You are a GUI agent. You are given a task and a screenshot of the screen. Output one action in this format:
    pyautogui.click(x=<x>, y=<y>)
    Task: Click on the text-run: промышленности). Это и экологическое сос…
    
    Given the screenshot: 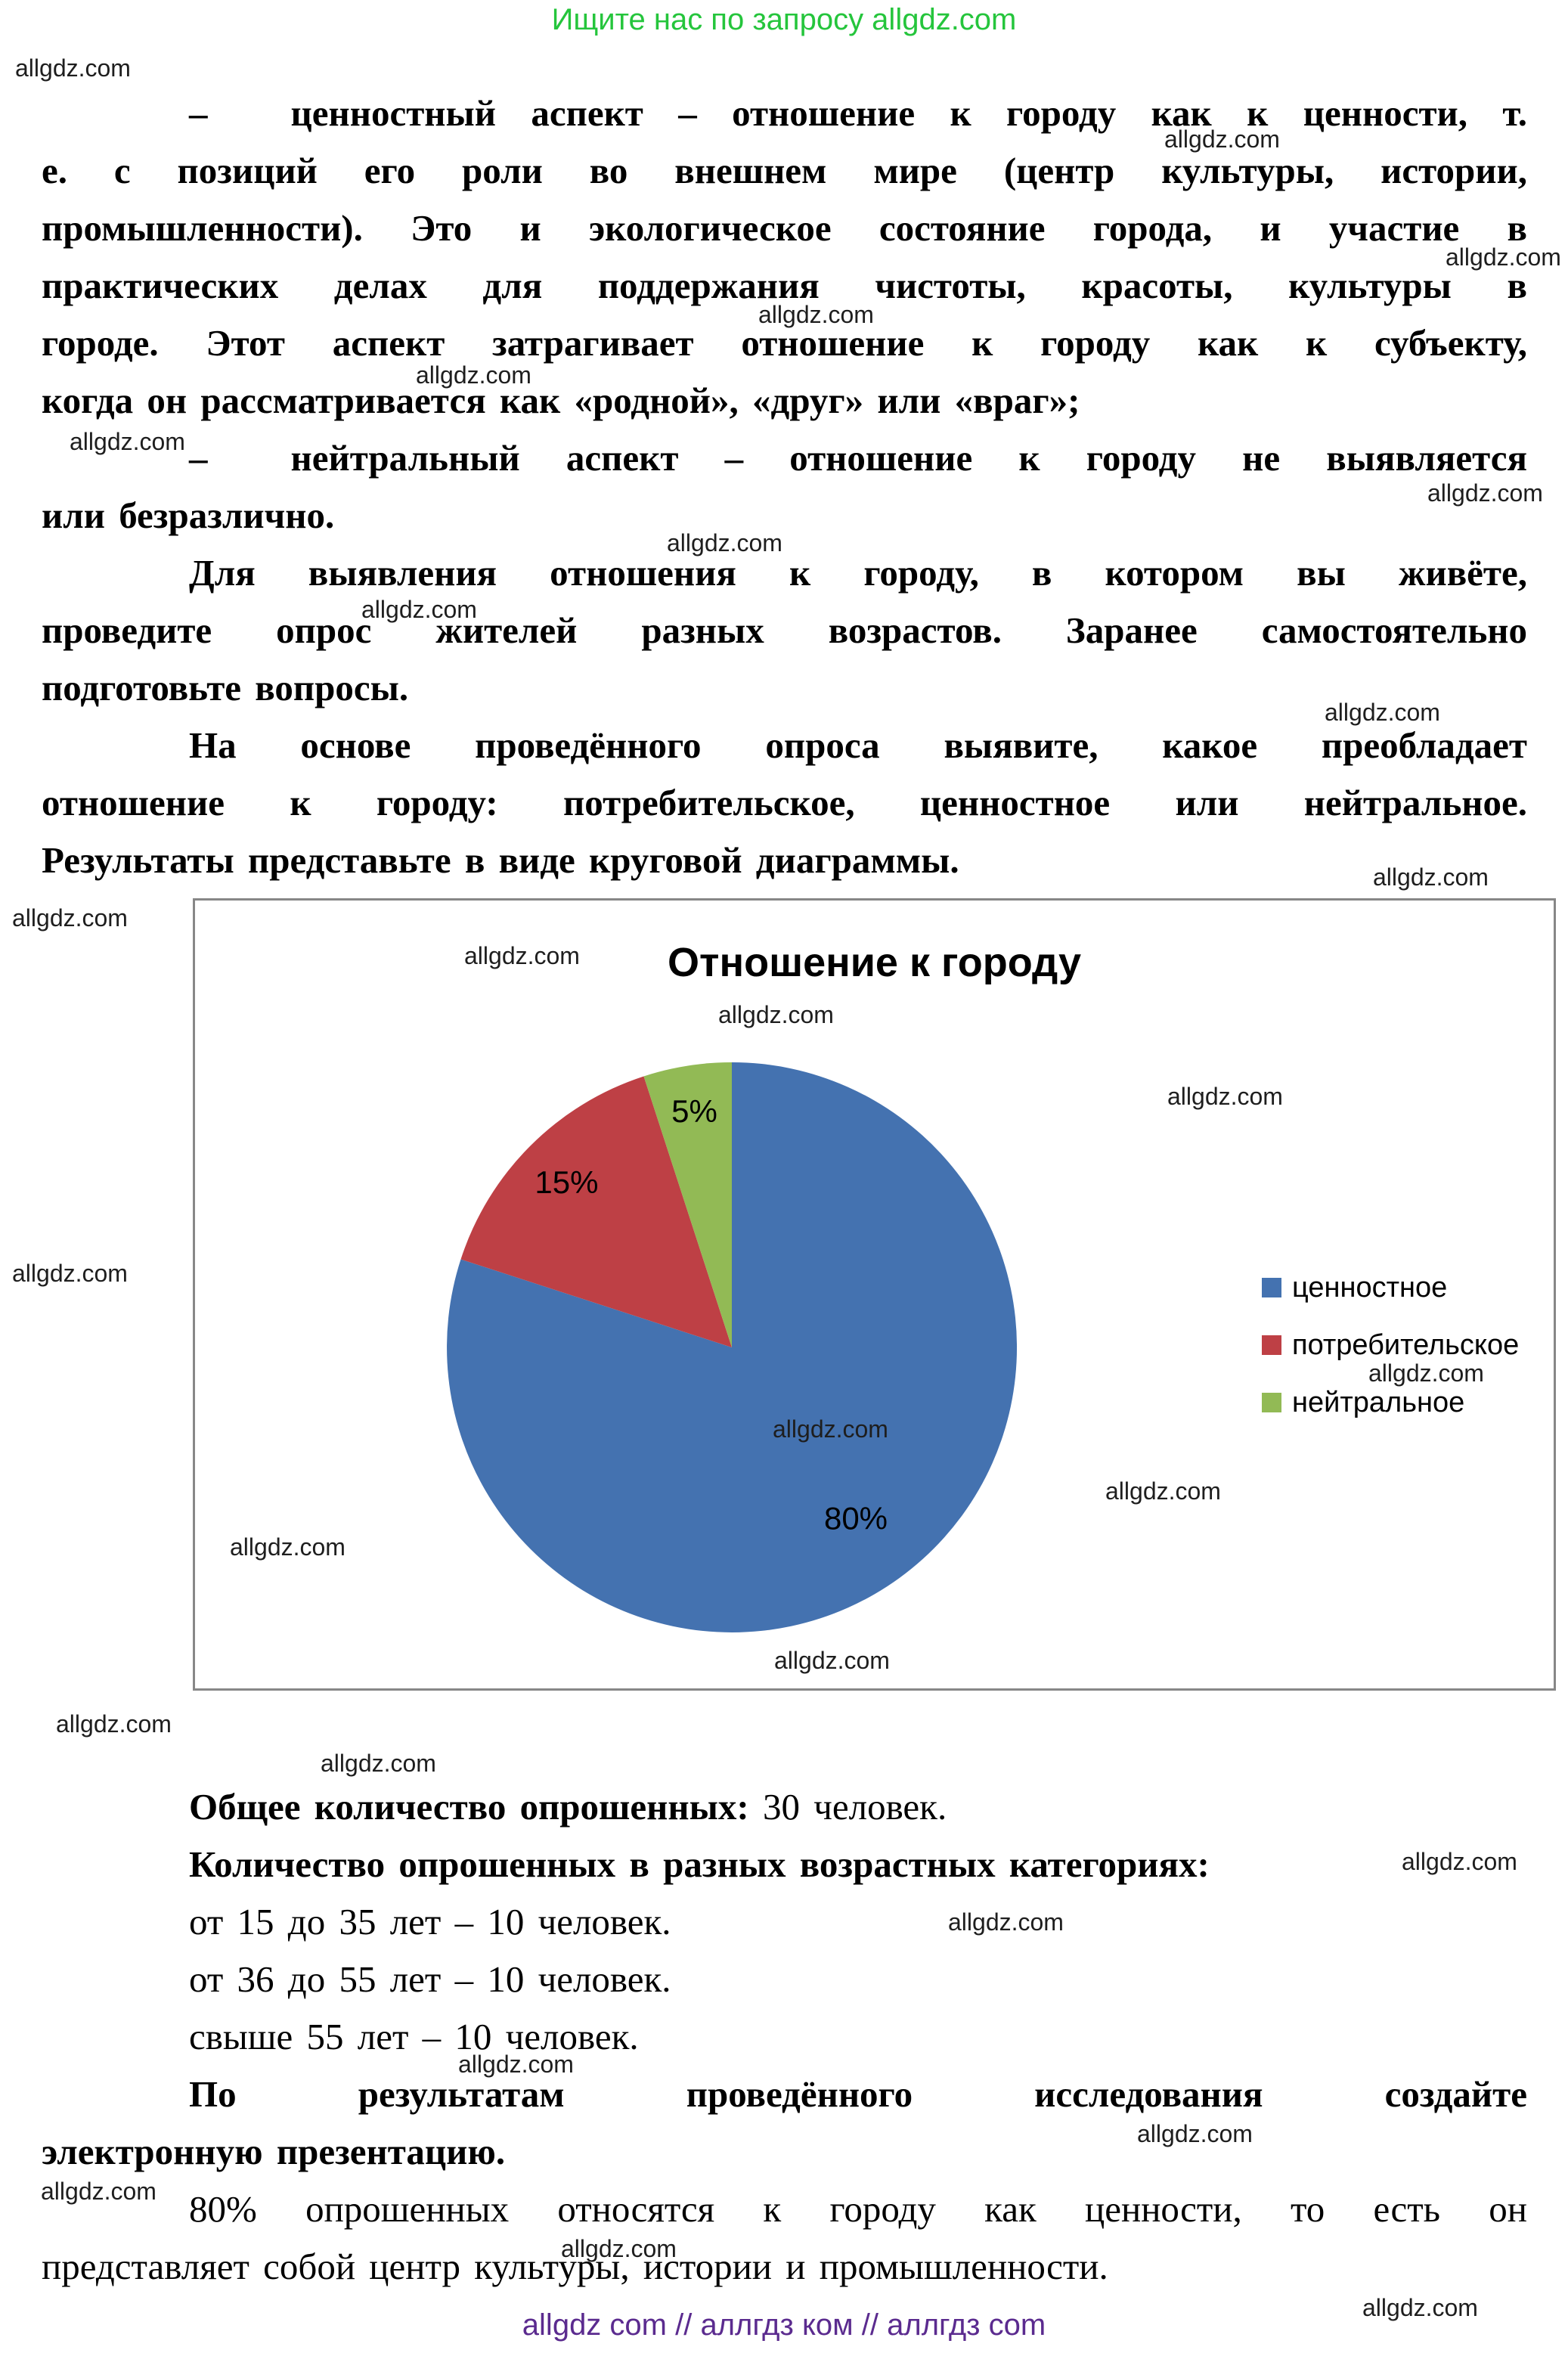 What is the action you would take?
    pyautogui.click(x=784, y=228)
    